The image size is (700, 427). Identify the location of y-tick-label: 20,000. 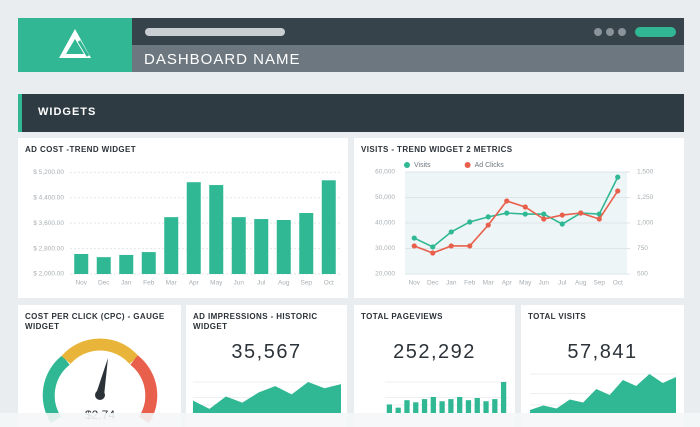
(385, 274).